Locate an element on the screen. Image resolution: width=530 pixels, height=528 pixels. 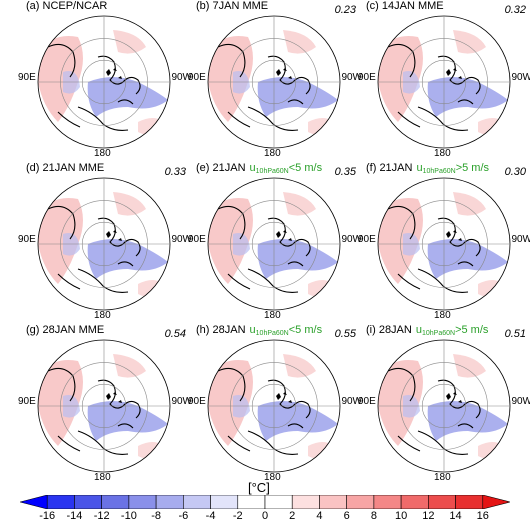
colorbar-tick-label: -12 is located at coordinates (101, 516).